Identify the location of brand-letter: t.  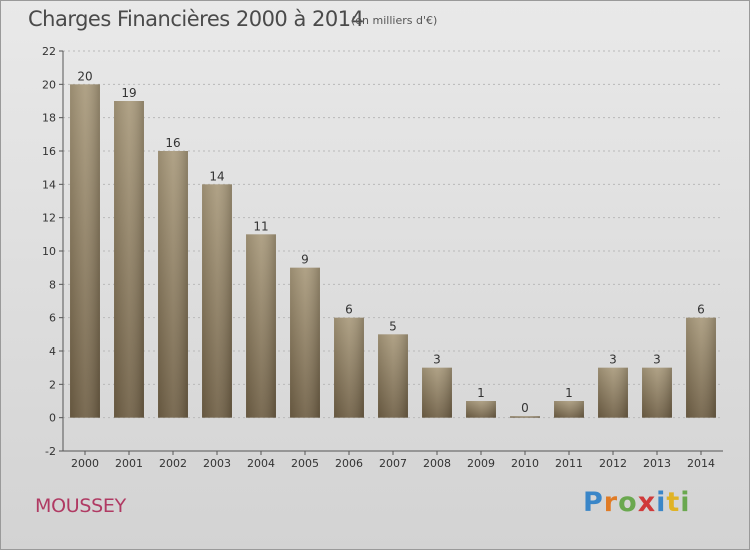
(673, 502).